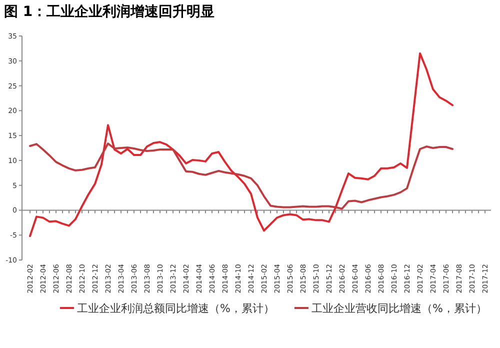  What do you see at coordinates (175, 308) in the screenshot?
I see `legend-label: 工业企业利润总额同比增速（%，累计）` at bounding box center [175, 308].